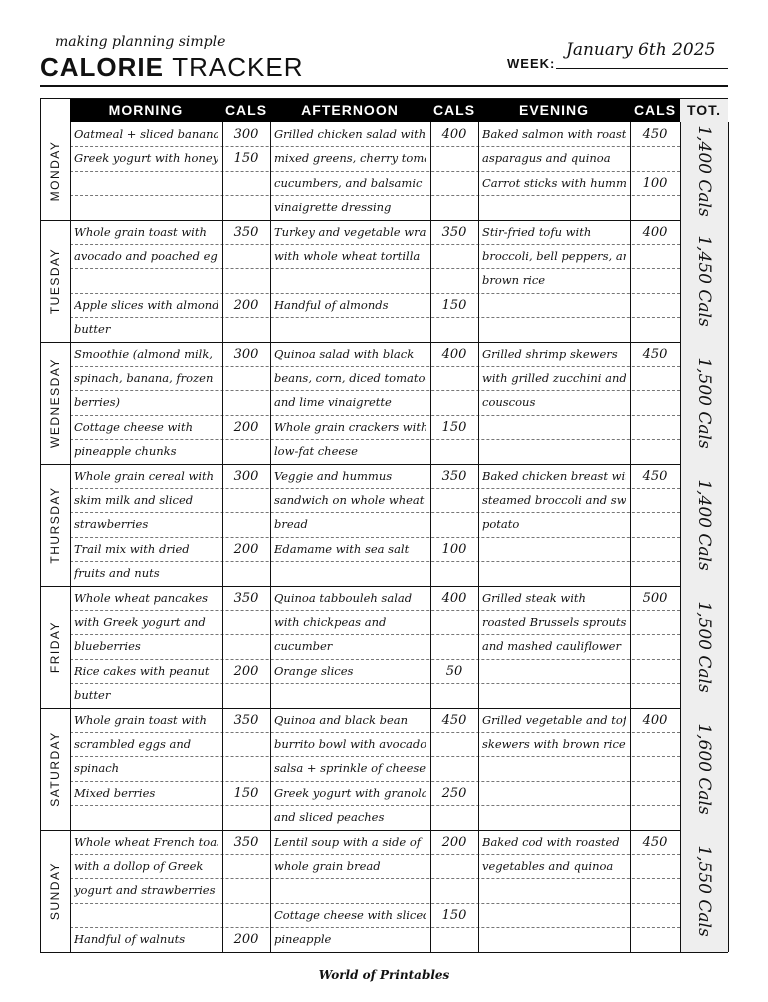  What do you see at coordinates (537, 231) in the screenshot?
I see `meal-text: Stir-fried tofu with` at bounding box center [537, 231].